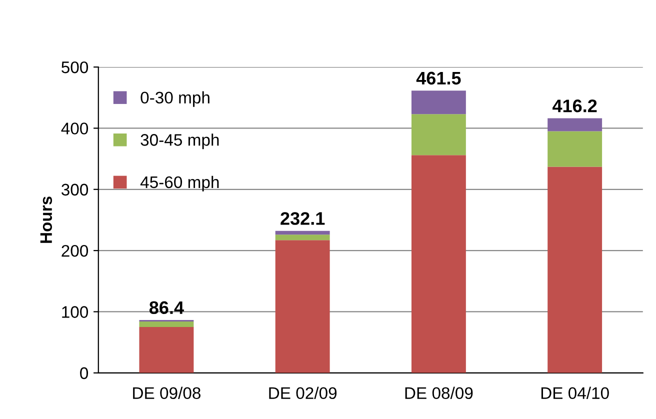  What do you see at coordinates (302, 218) in the screenshot?
I see `total-label: 232.1` at bounding box center [302, 218].